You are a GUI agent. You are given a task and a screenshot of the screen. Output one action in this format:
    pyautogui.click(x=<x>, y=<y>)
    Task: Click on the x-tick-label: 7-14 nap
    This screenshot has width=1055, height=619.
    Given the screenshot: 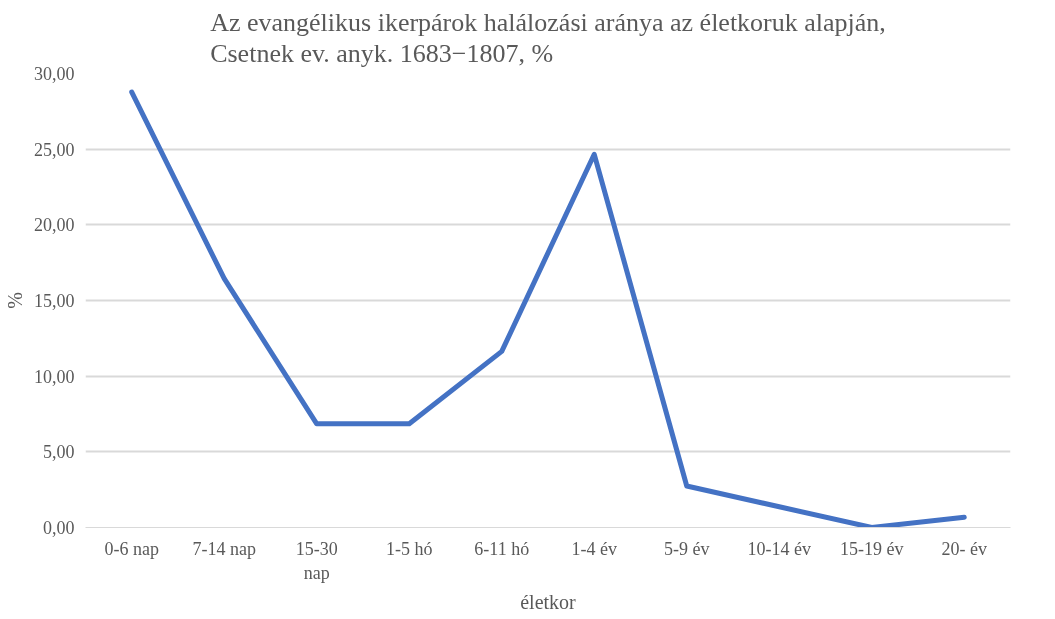 What is the action you would take?
    pyautogui.click(x=224, y=548)
    